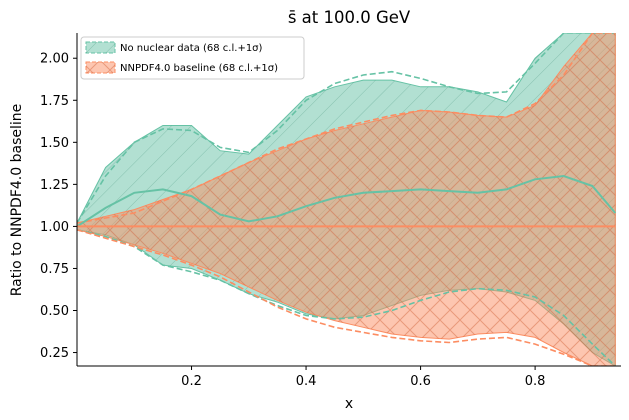 This screenshot has height=420, width=629. I want to click on legend-frame, so click(192, 58).